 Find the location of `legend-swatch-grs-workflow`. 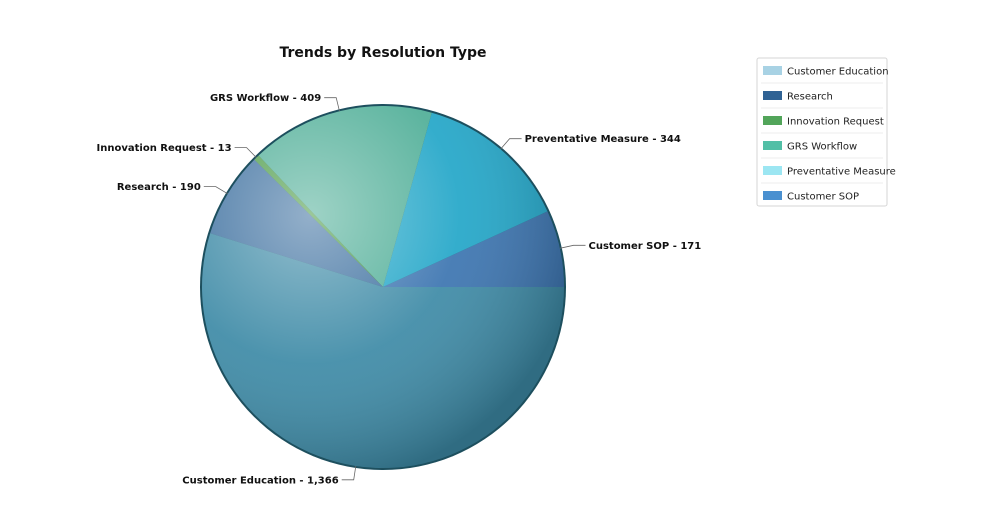

legend-swatch-grs-workflow is located at coordinates (772, 145).